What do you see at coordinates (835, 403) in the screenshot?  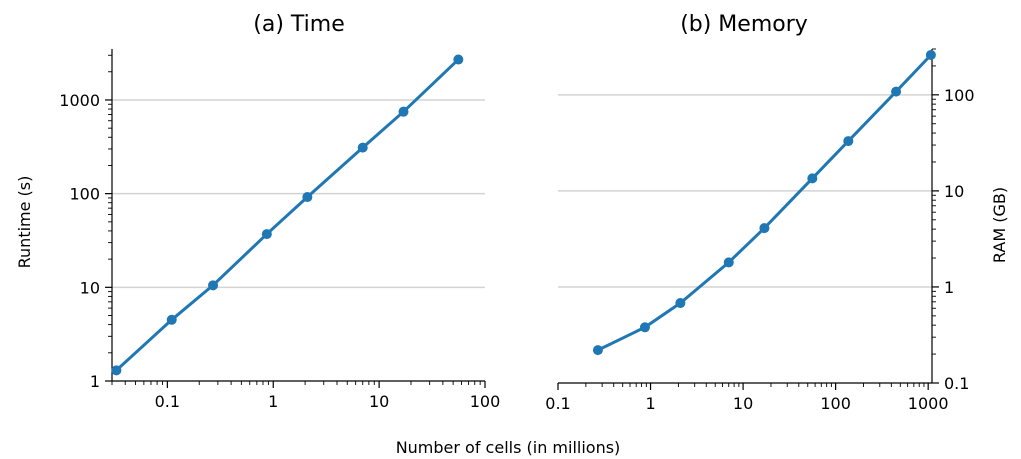 I see `memory-x-tick-label: 100` at bounding box center [835, 403].